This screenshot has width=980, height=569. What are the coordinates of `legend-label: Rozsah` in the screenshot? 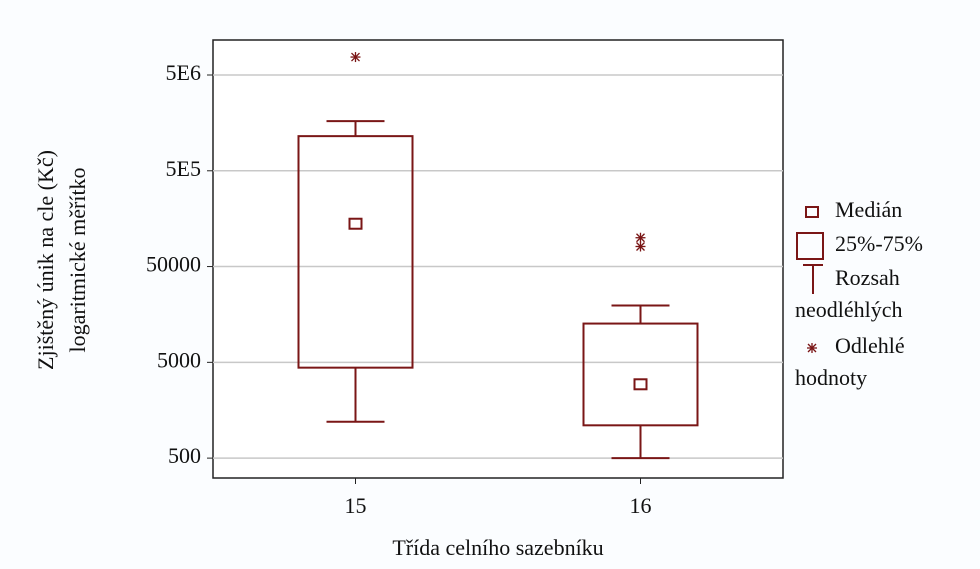 It's located at (867, 277).